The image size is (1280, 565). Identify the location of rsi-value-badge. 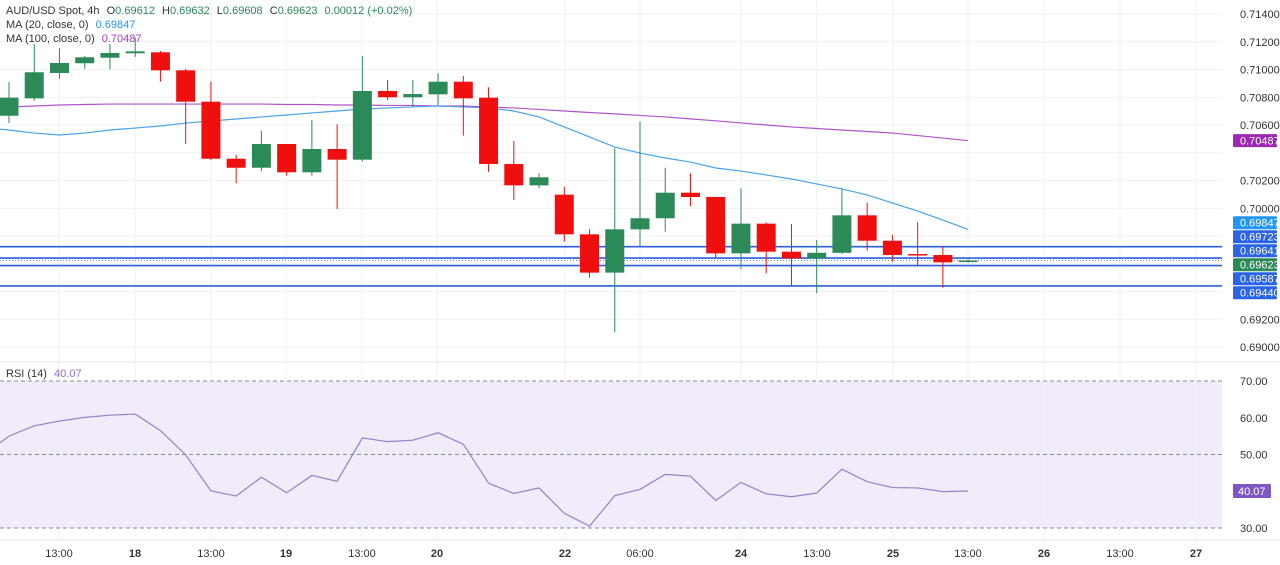
(1252, 490).